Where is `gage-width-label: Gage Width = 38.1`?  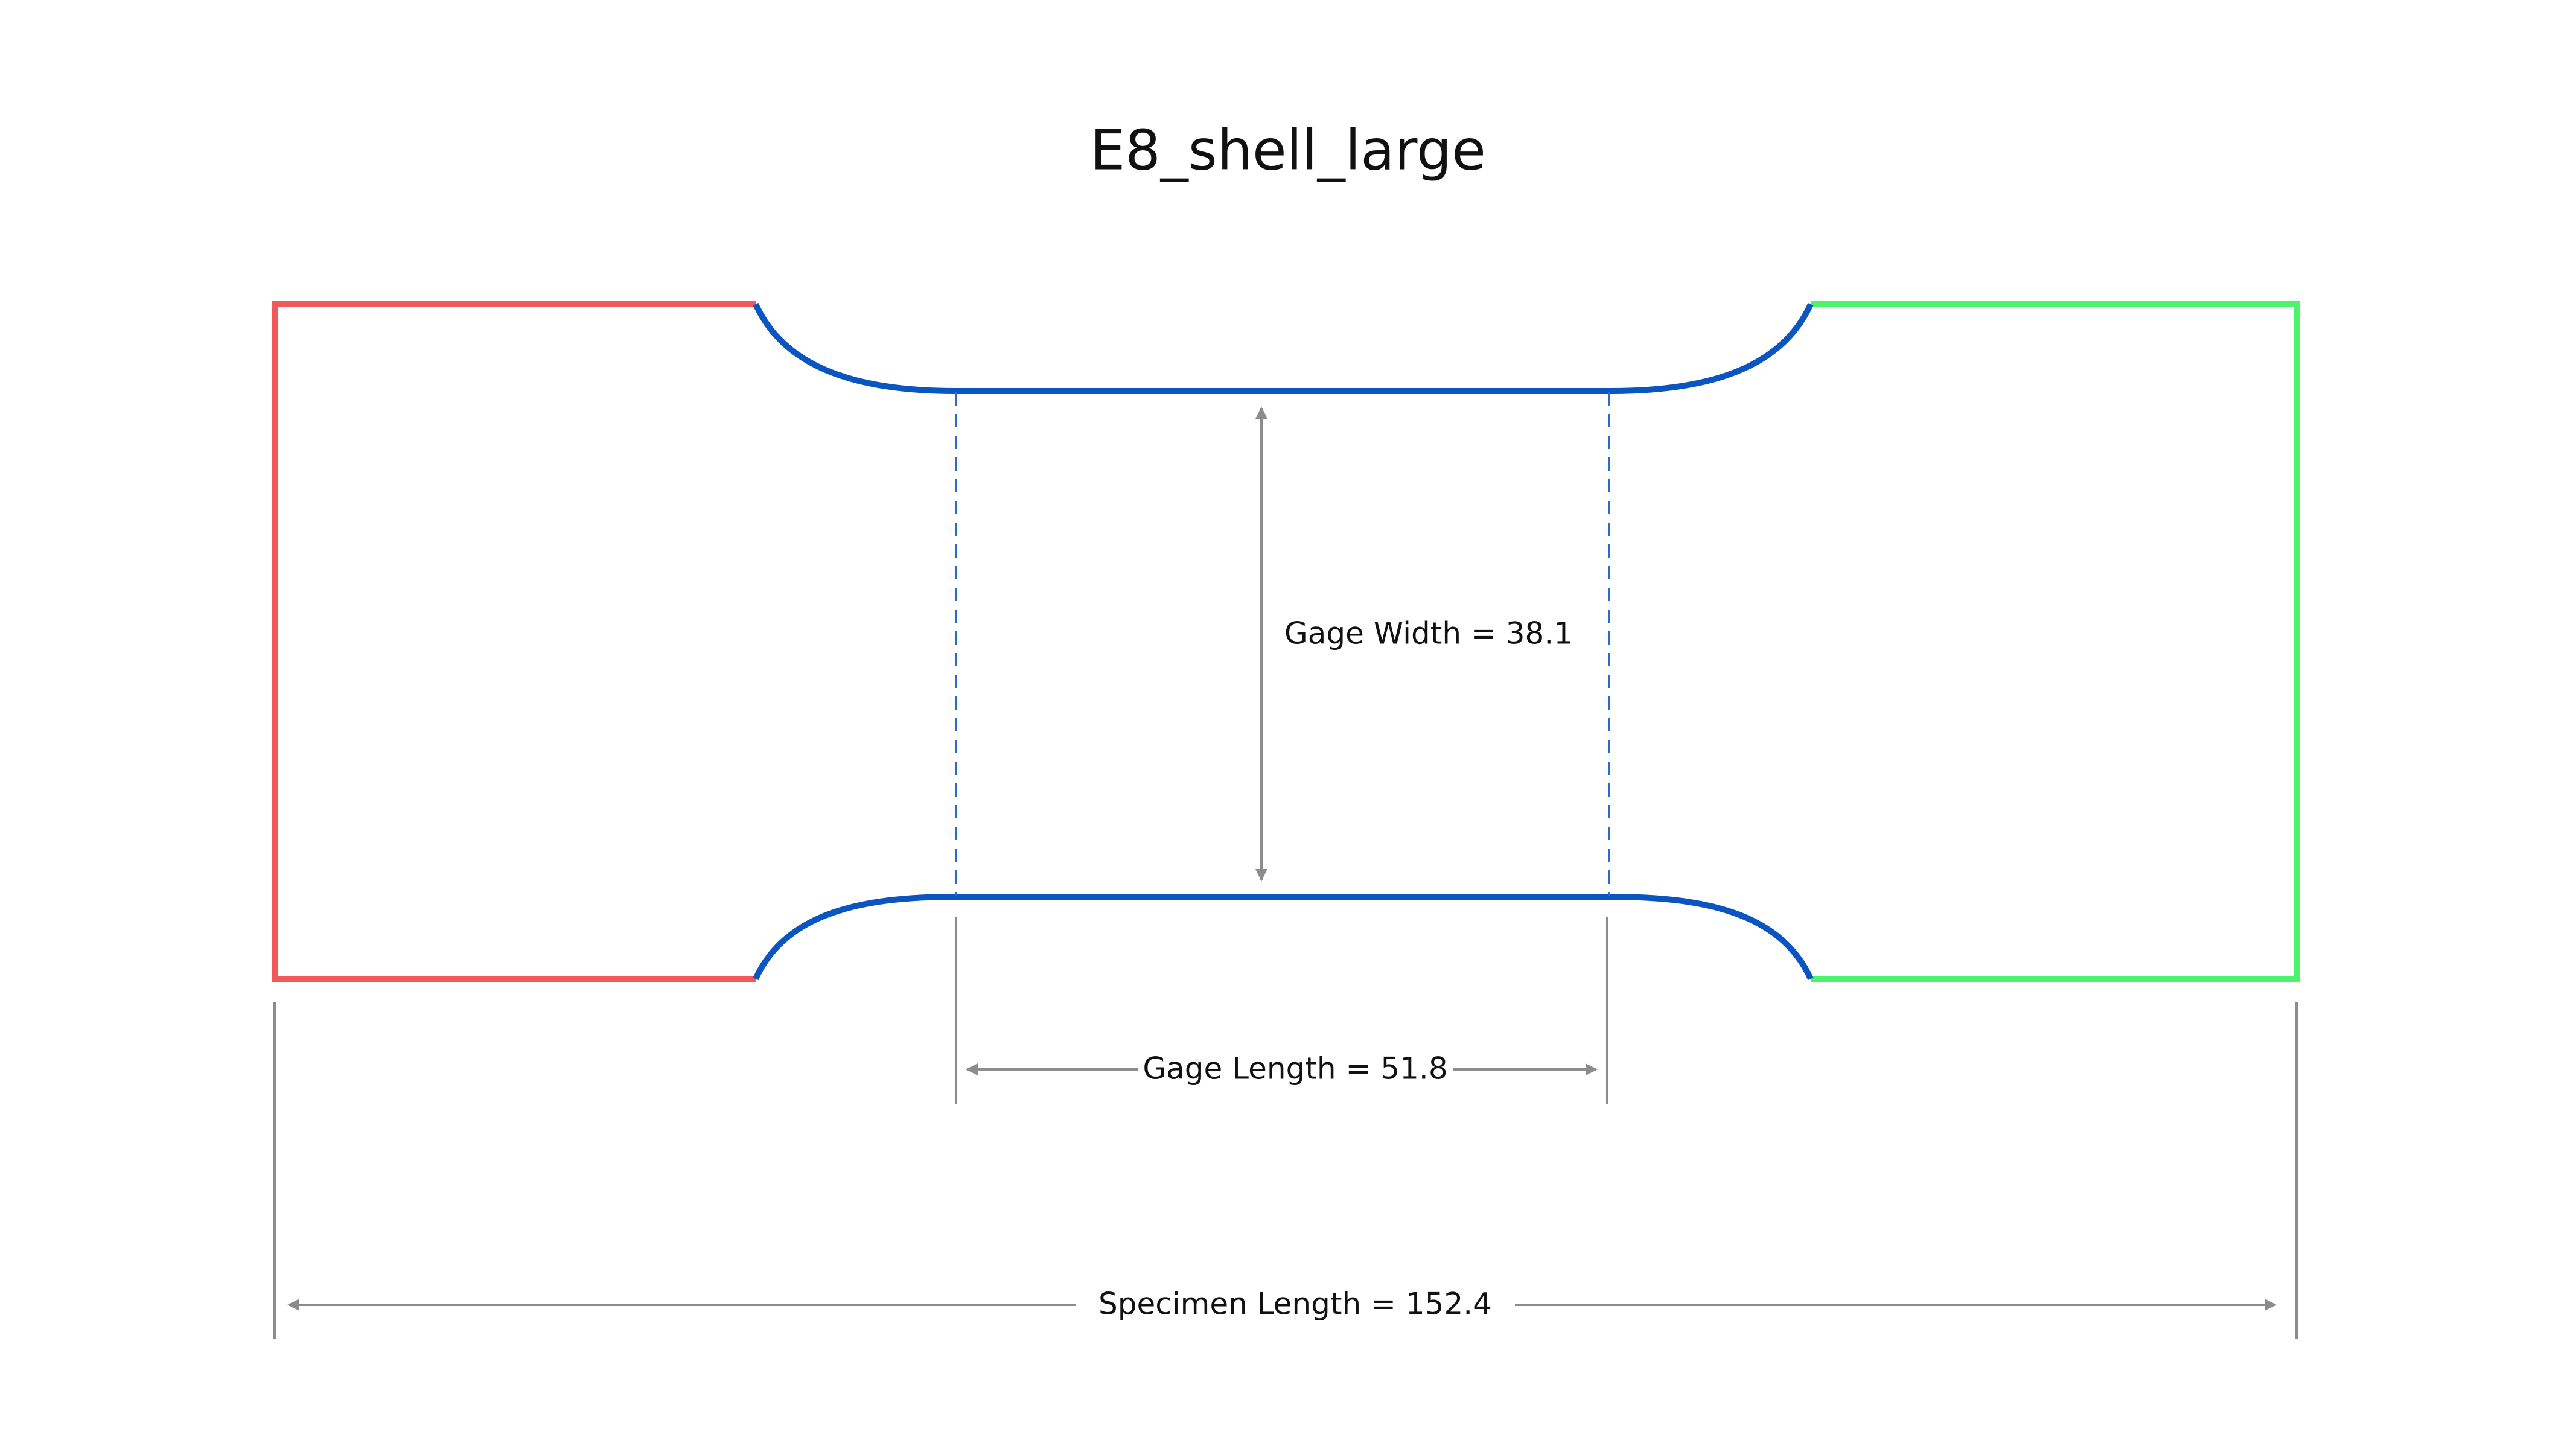 gage-width-label: Gage Width = 38.1 is located at coordinates (1428, 633).